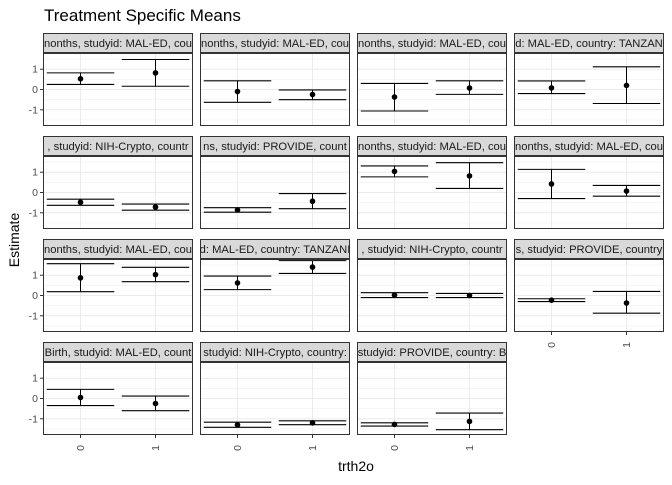 Image resolution: width=672 pixels, height=485 pixels. Describe the element at coordinates (356, 466) in the screenshot. I see `x-axis-title: trth2o` at that location.